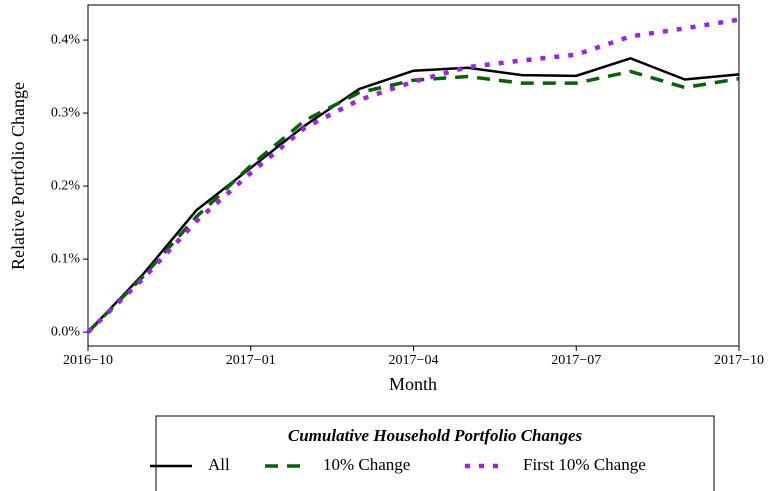  What do you see at coordinates (366, 464) in the screenshot?
I see `legend-label: 10% Change` at bounding box center [366, 464].